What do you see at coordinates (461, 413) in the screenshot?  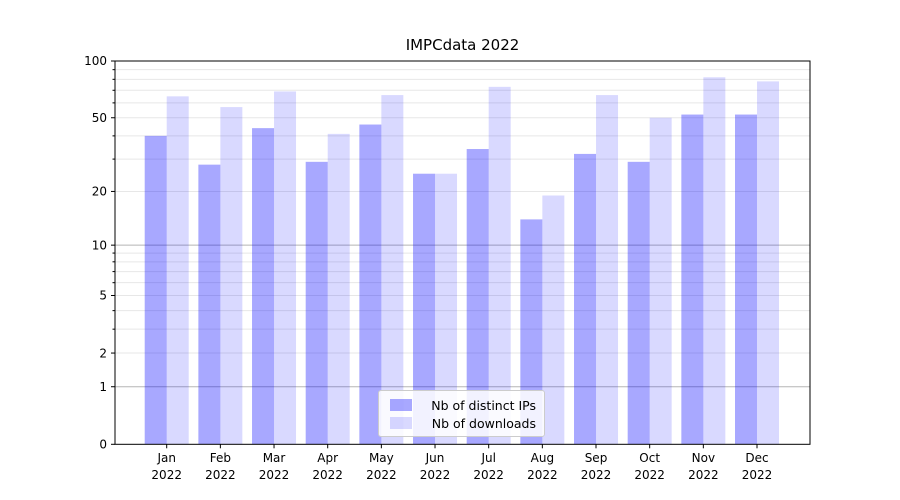 I see `legend: Nb of distinct IPs Nb of downloads` at bounding box center [461, 413].